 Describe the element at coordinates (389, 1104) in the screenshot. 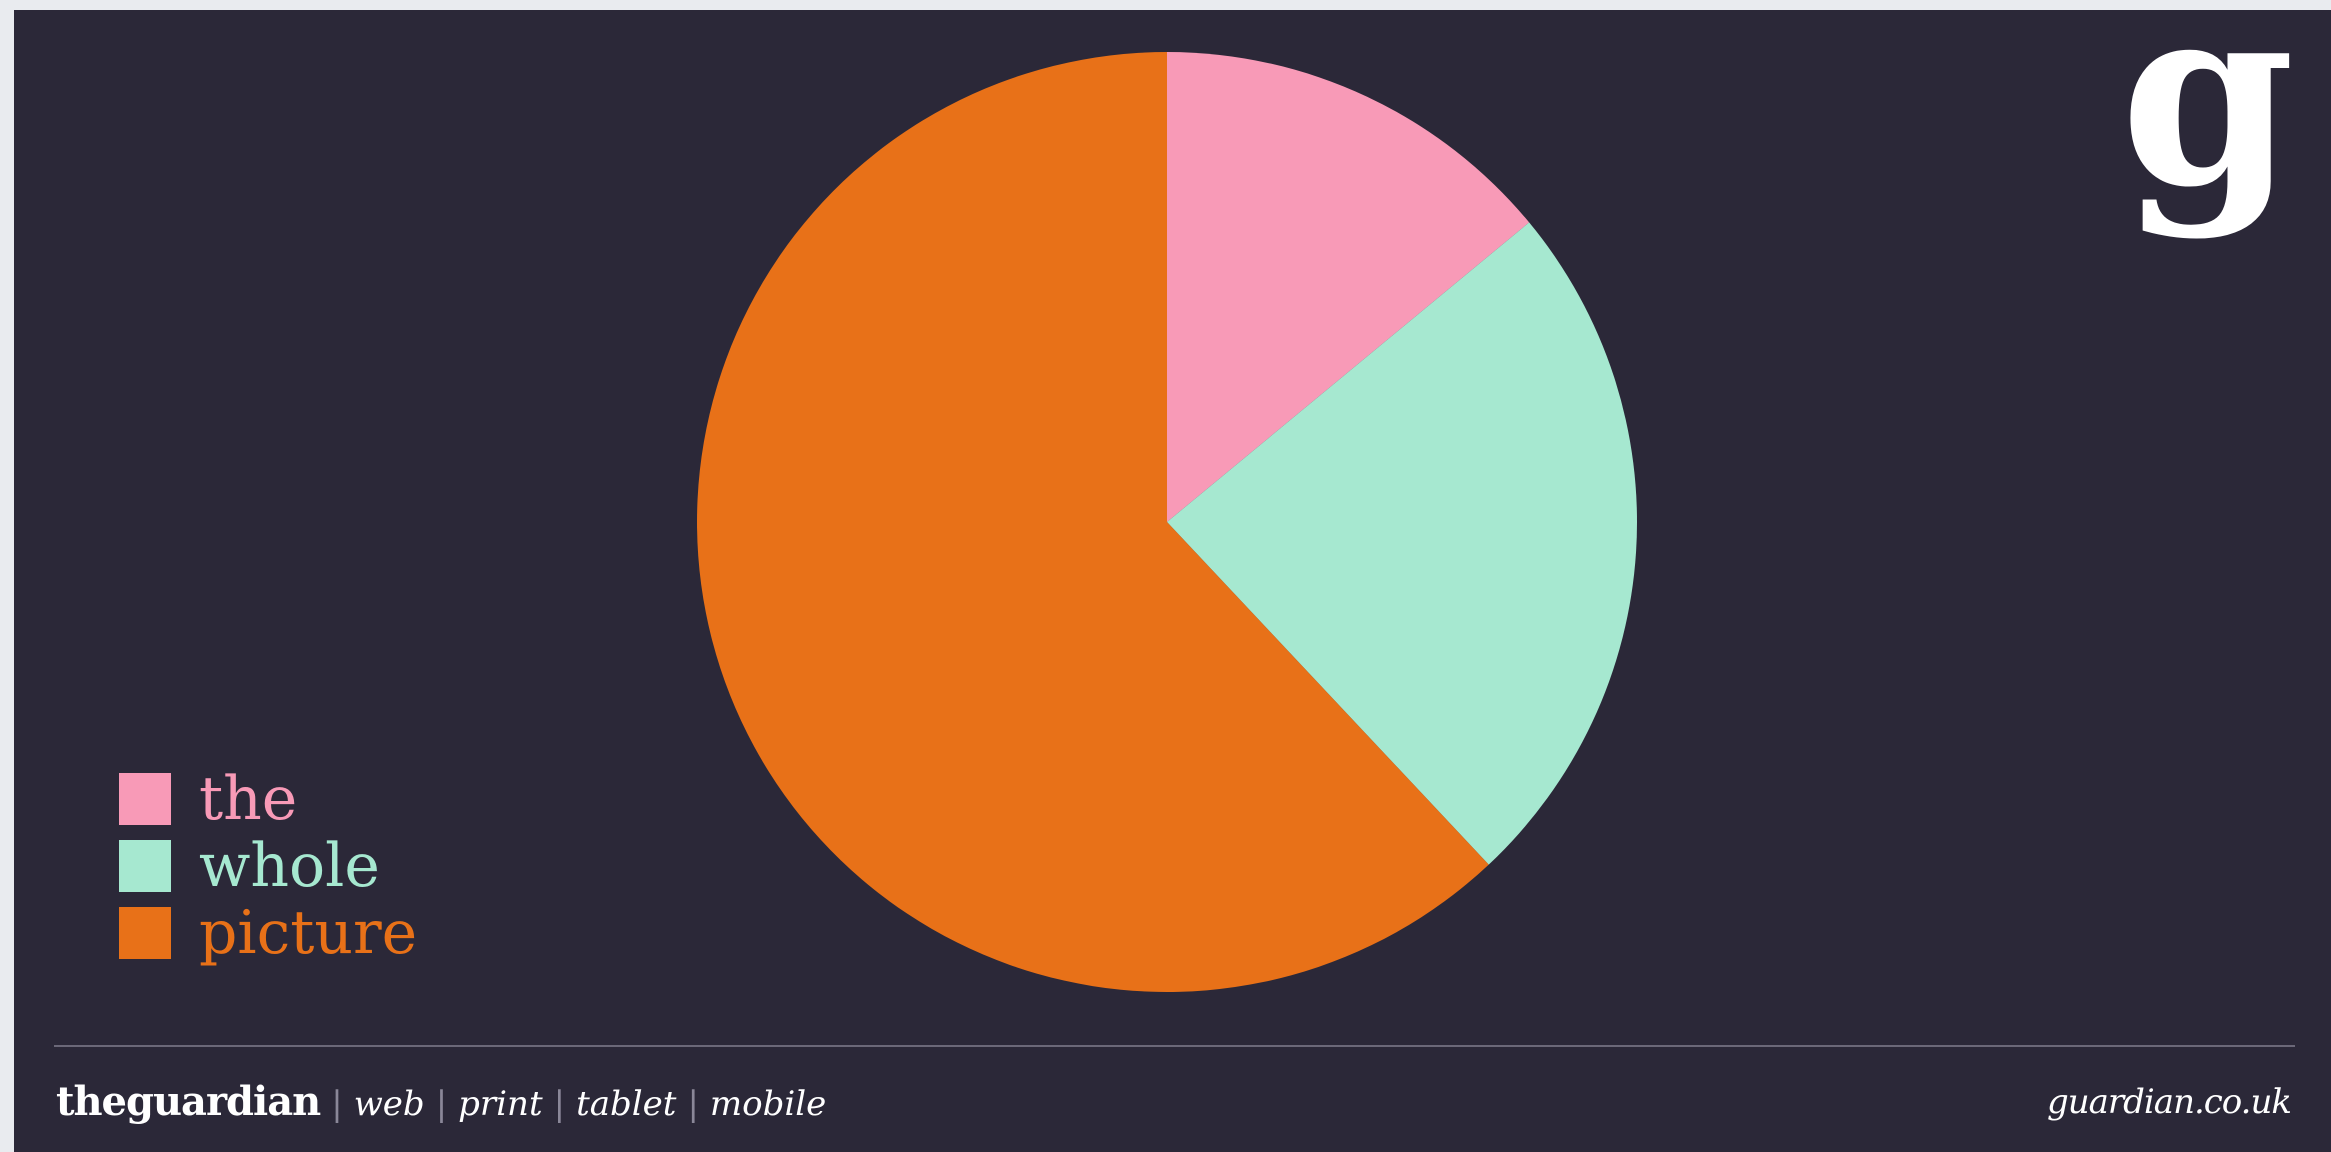

I see `platform-web: web` at that location.